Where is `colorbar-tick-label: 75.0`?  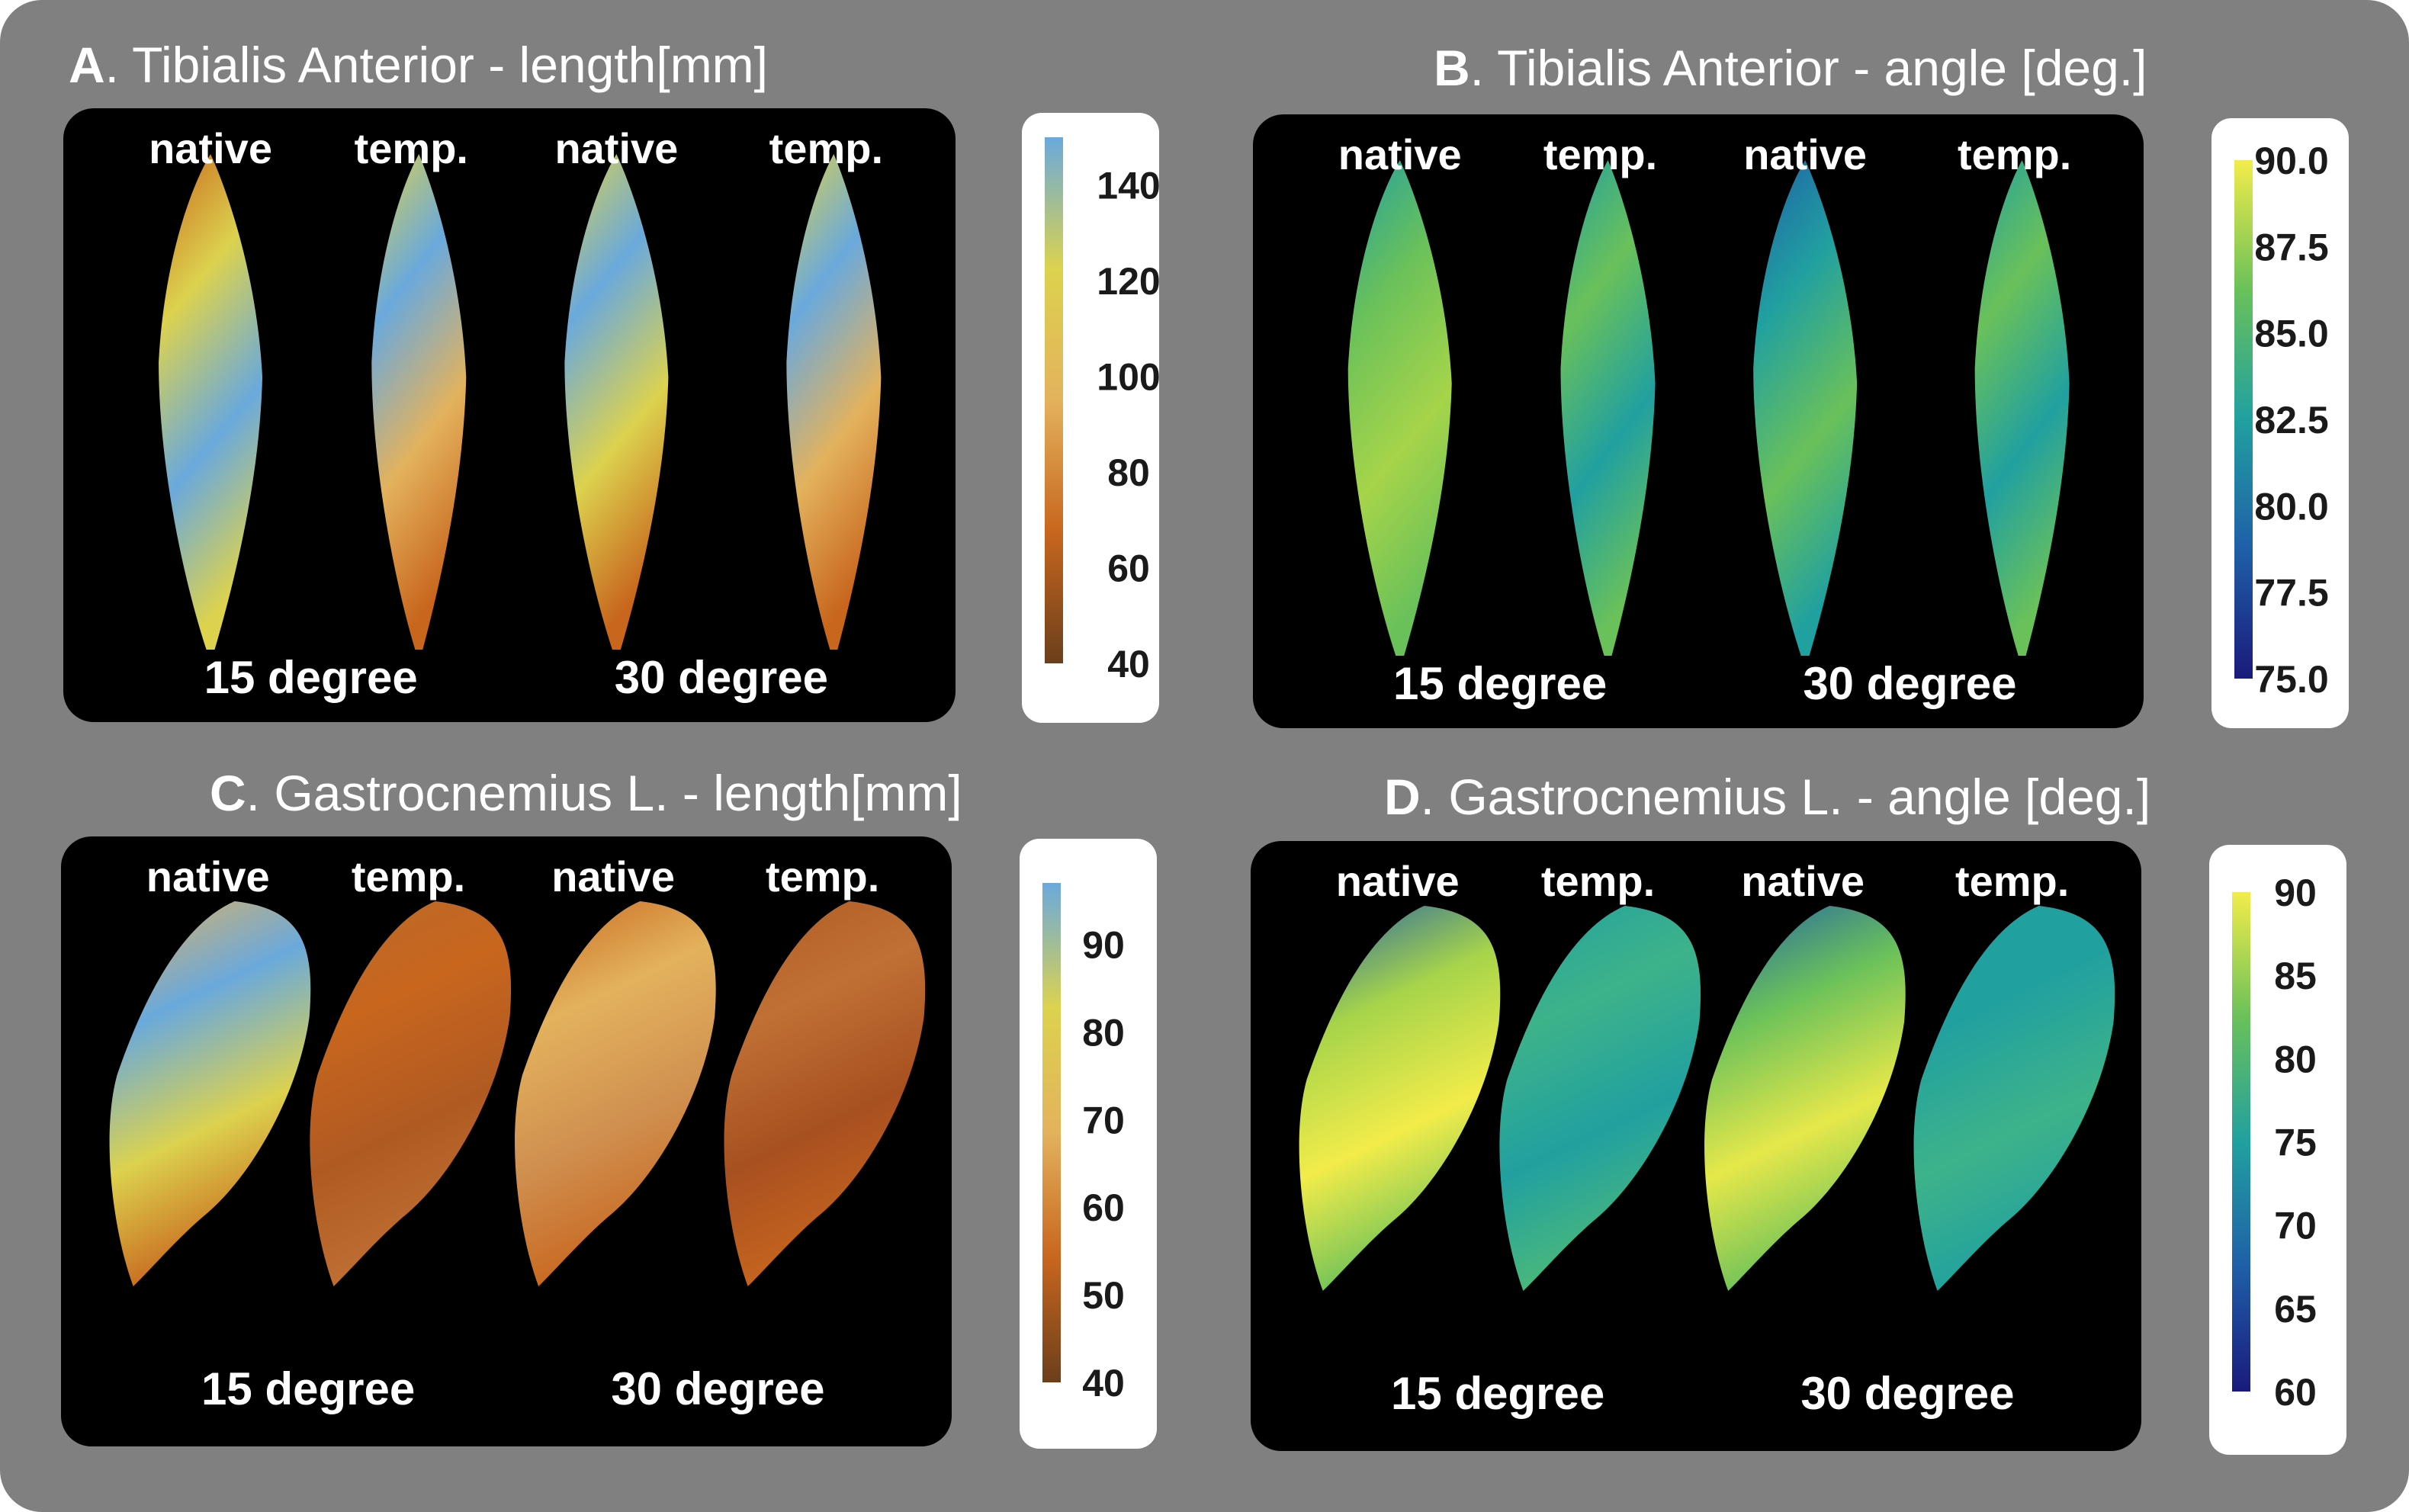
colorbar-tick-label: 75.0 is located at coordinates (2291, 679).